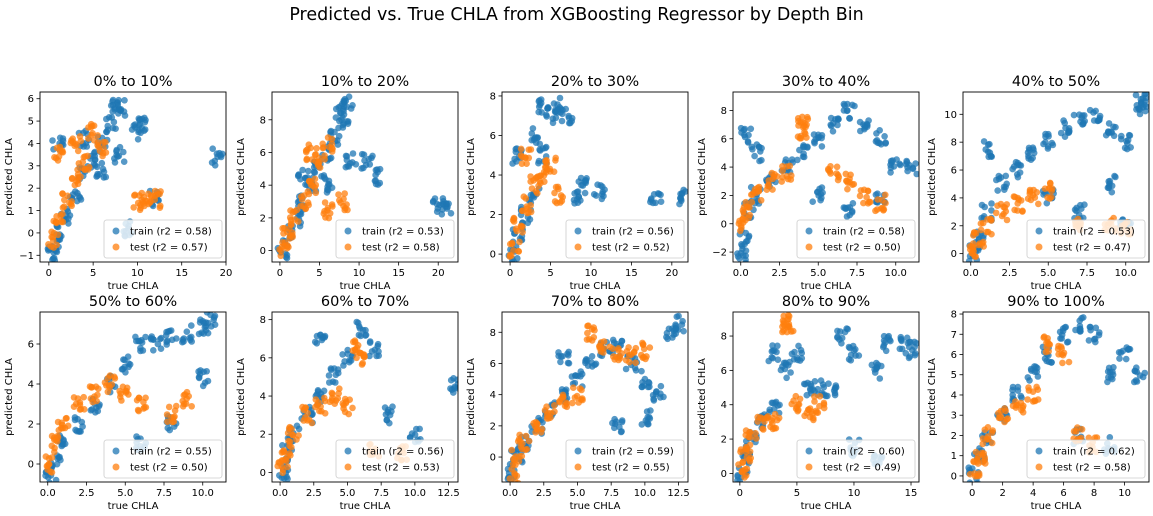 This screenshot has height=516, width=1153. I want to click on legend-marker-test, so click(116, 467).